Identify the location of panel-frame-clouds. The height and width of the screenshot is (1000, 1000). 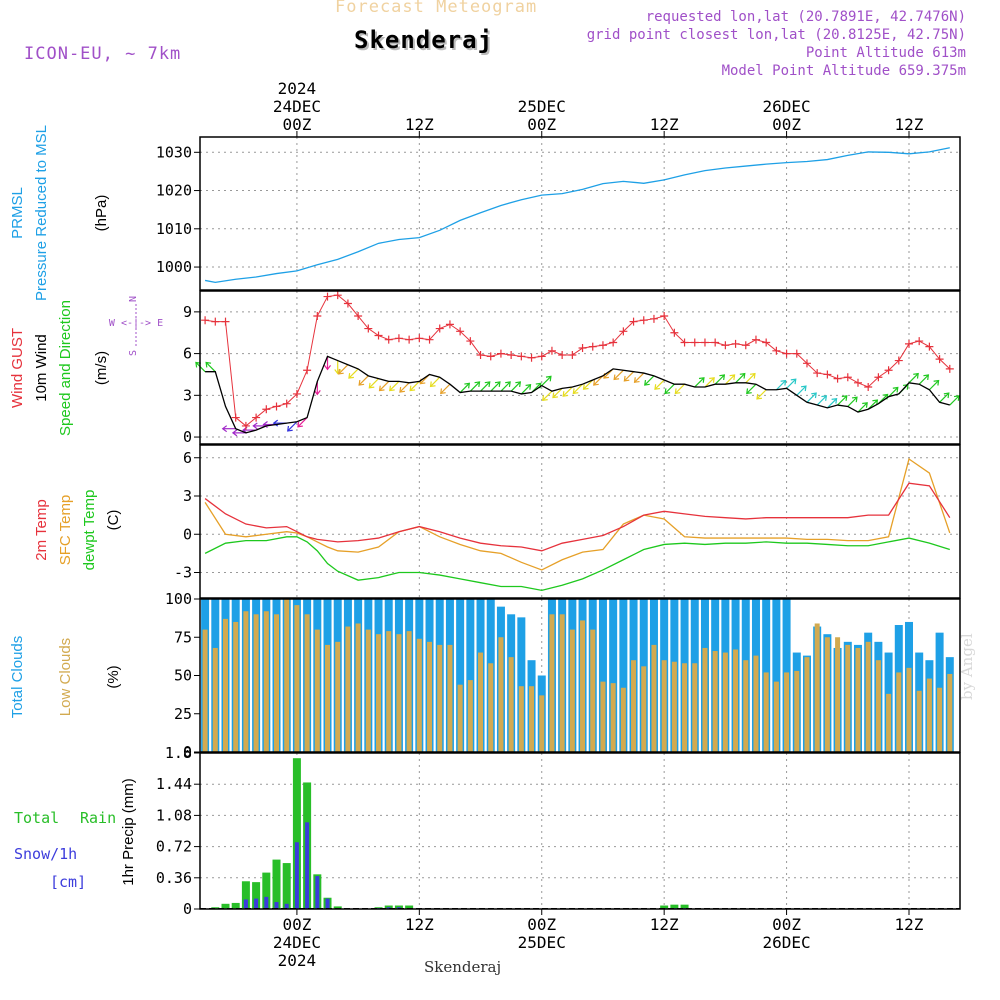
(580, 675).